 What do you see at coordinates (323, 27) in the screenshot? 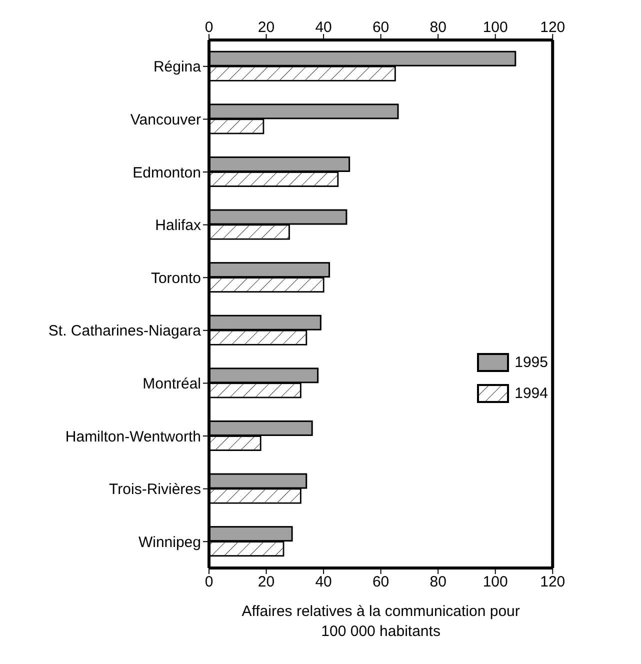
I see `x-tick-label: 40` at bounding box center [323, 27].